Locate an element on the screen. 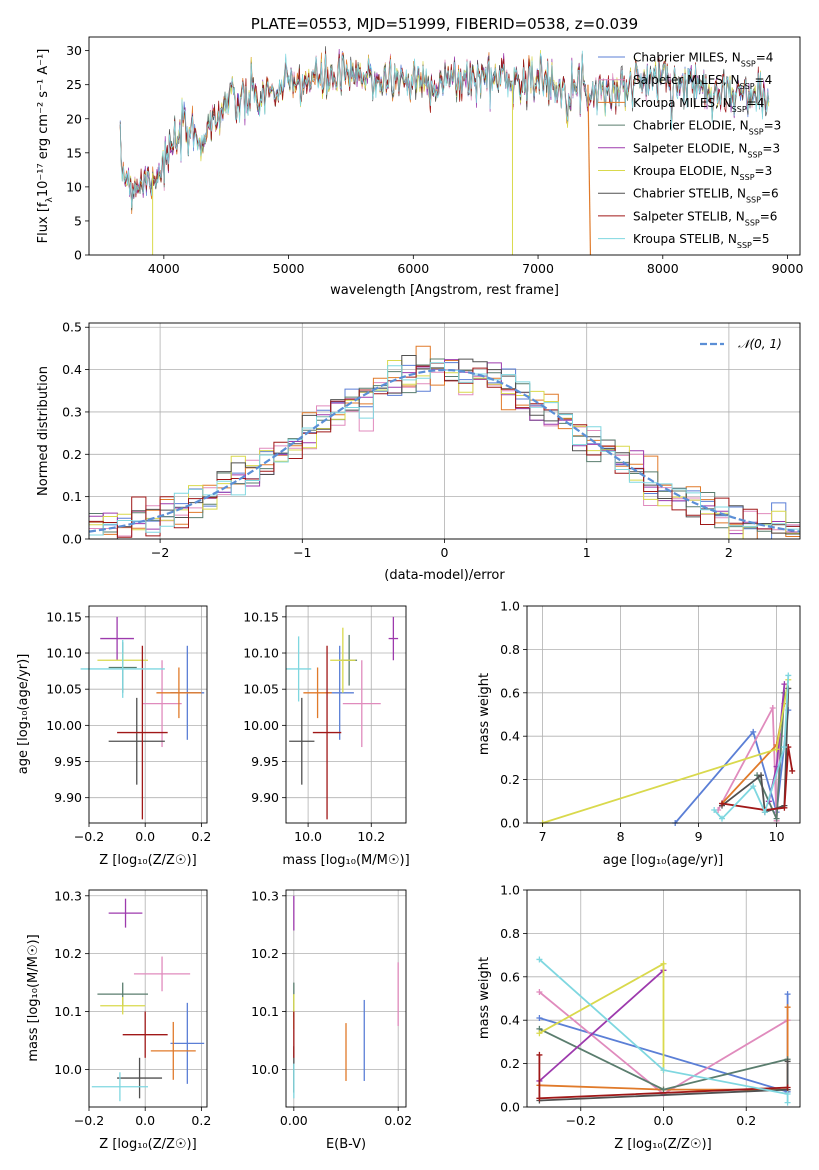  ylabel-units: 10⁻¹⁷ erg cm⁻² s⁻¹ A⁻¹] is located at coordinates (43, 123).